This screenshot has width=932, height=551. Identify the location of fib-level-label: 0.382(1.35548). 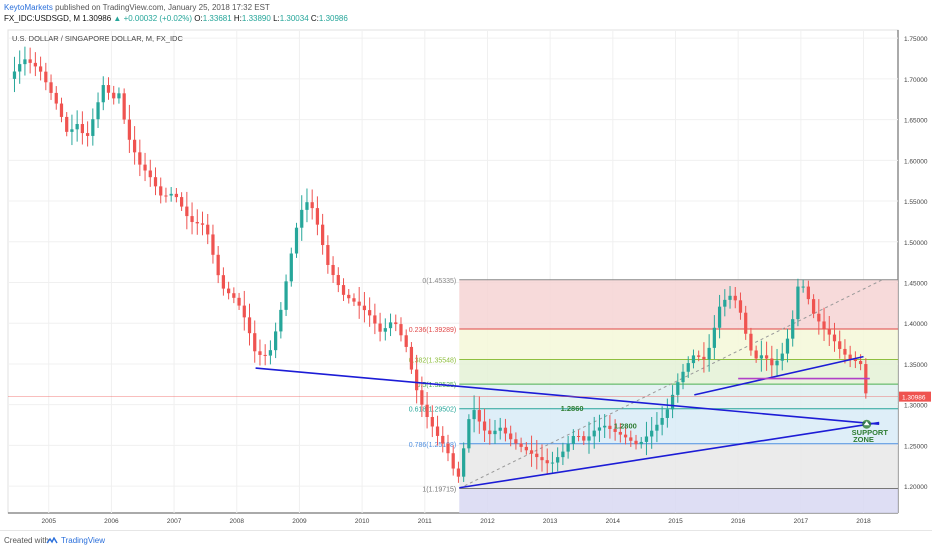
(433, 360).